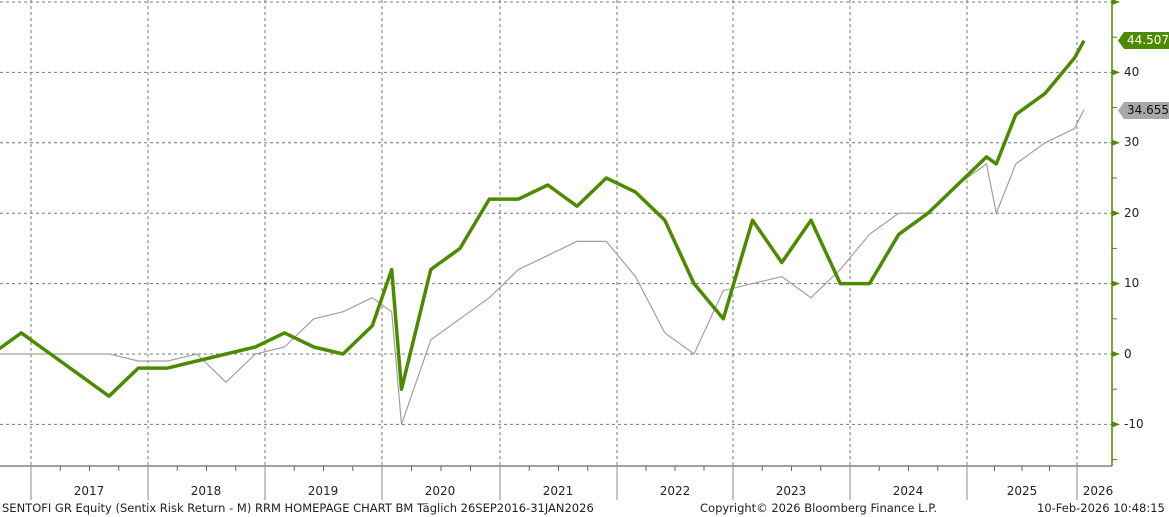  I want to click on x-label-2025: 2025, so click(1022, 491).